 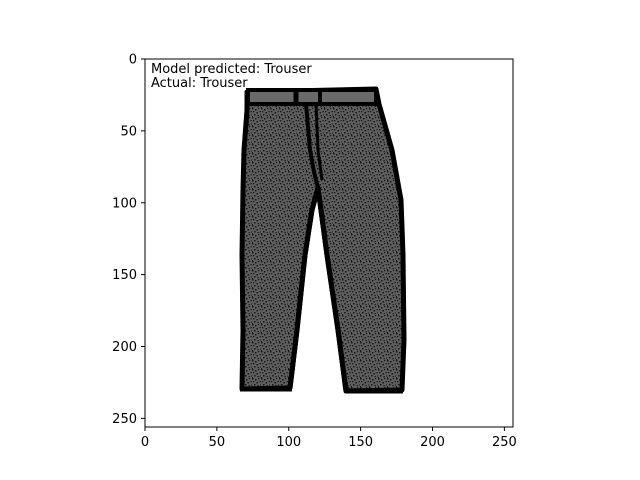 I want to click on x-tick-label: 150, so click(x=360, y=442).